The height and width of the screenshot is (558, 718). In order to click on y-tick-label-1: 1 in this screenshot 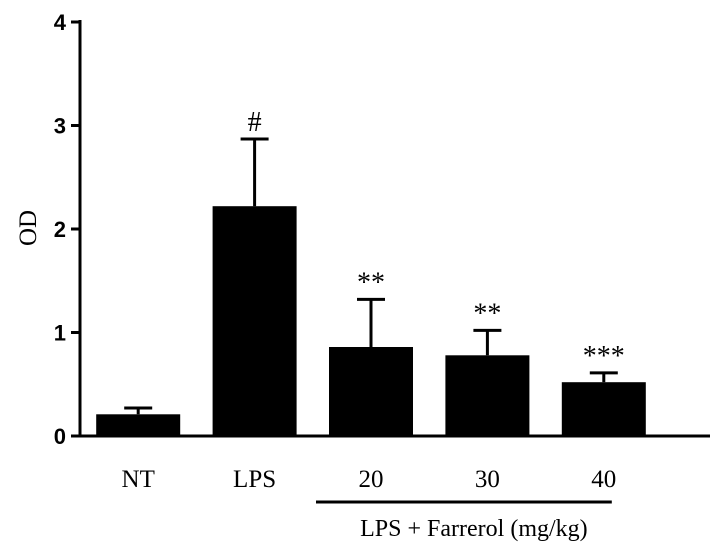, I will do `click(60, 333)`.